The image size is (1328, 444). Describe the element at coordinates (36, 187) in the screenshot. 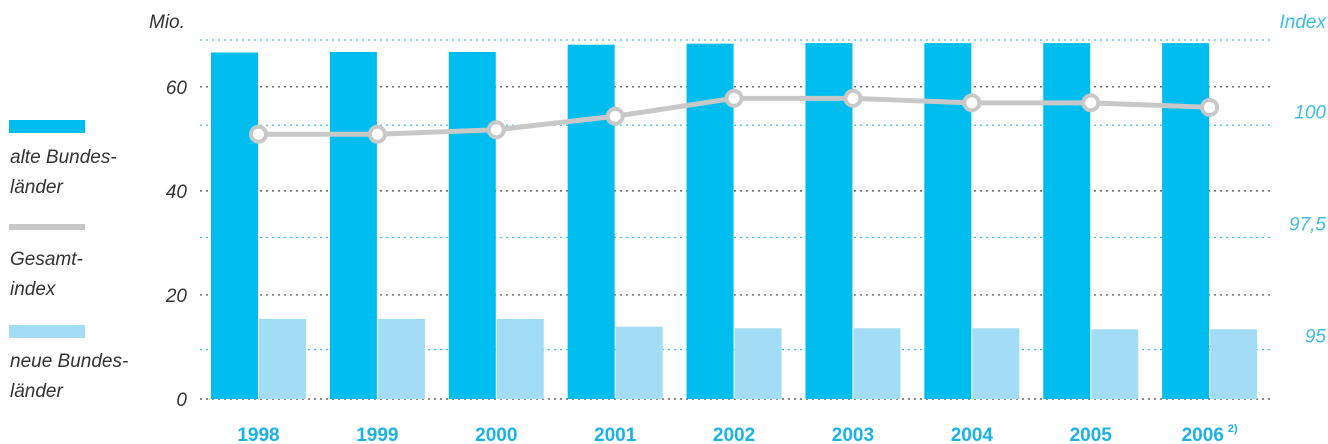

I see `legend-label-alte-line2: länder` at that location.